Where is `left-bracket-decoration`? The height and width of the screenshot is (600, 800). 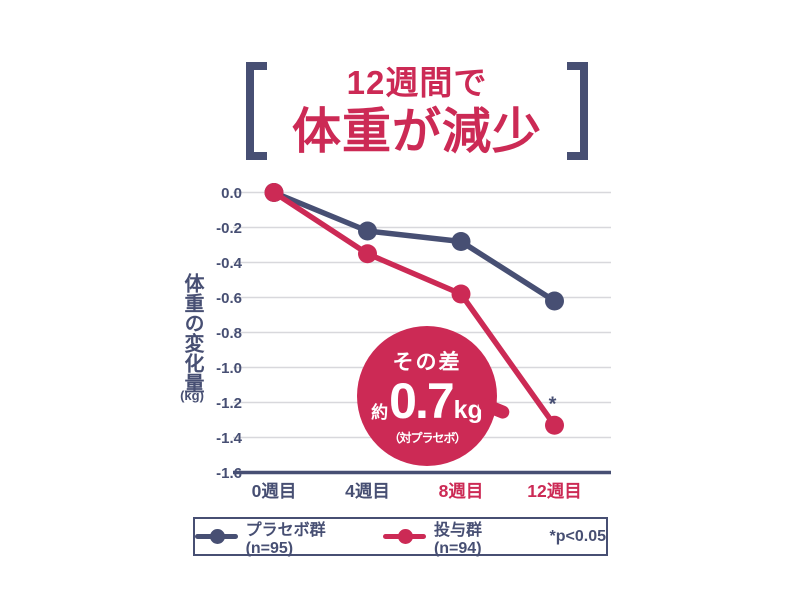 left-bracket-decoration is located at coordinates (256, 111).